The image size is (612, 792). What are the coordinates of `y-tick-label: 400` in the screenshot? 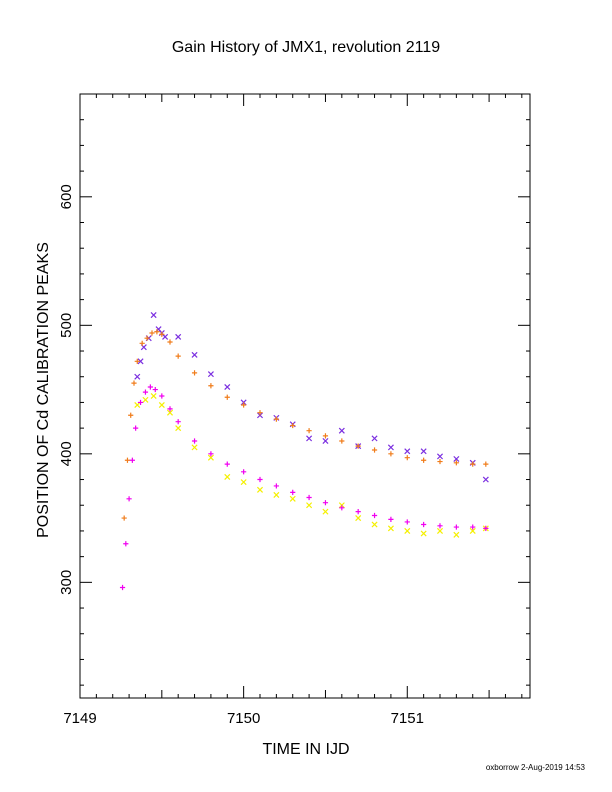 It's located at (66, 453).